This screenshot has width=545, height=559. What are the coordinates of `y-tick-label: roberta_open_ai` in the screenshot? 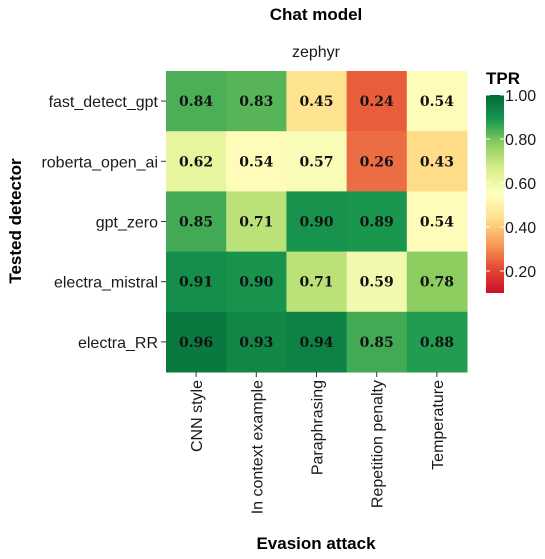 It's located at (99, 162).